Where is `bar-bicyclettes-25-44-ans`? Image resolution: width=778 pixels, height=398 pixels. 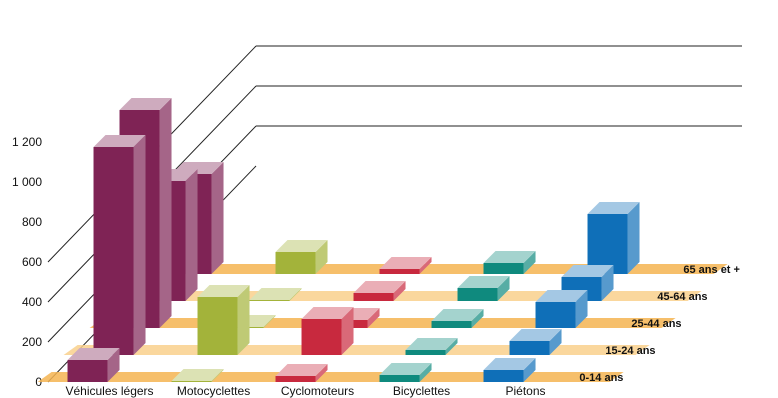 bar-bicyclettes-25-44-ans is located at coordinates (457, 318).